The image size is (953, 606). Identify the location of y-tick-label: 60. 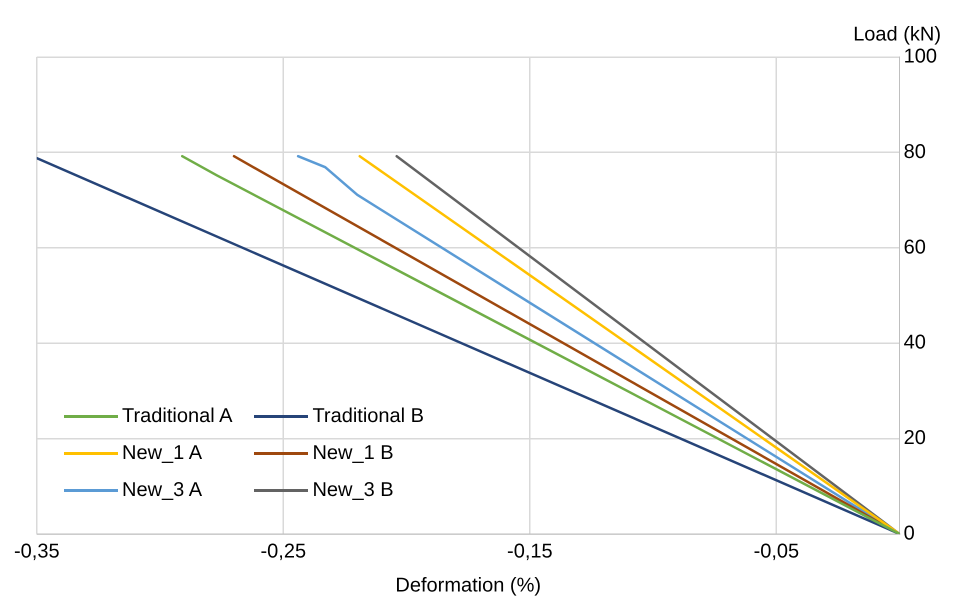
(915, 247).